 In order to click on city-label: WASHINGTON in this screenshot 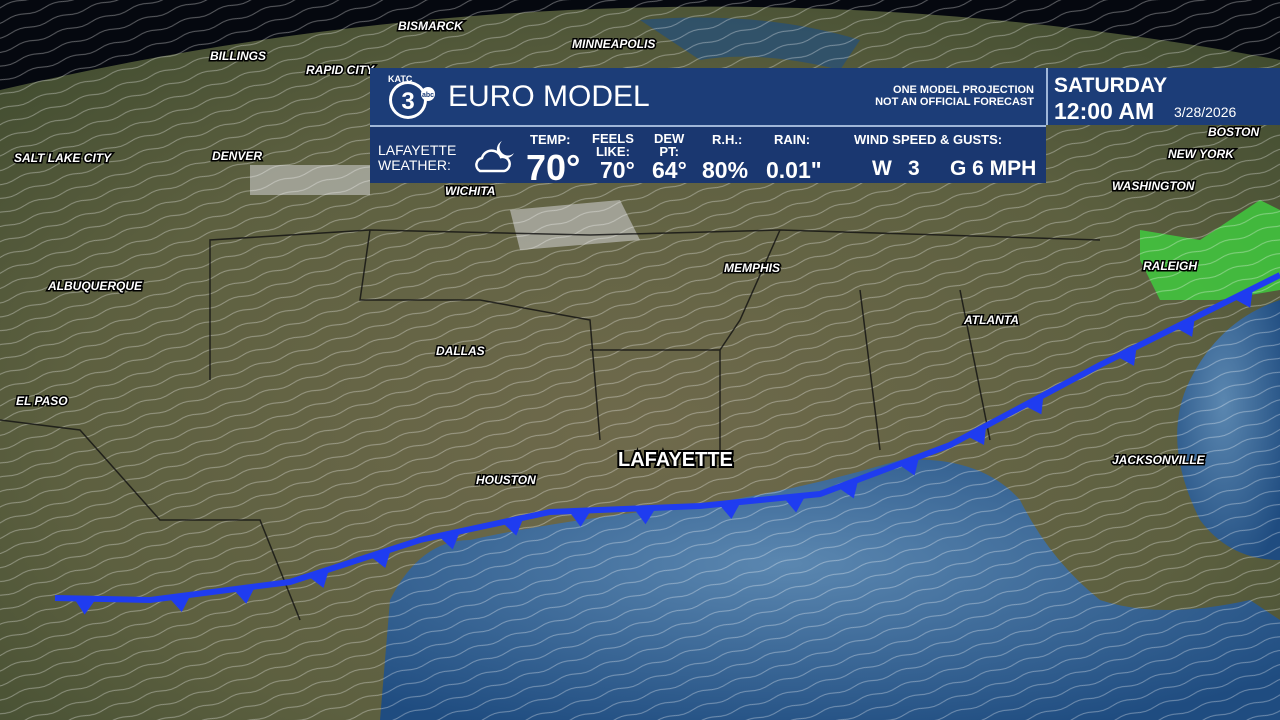, I will do `click(1153, 186)`.